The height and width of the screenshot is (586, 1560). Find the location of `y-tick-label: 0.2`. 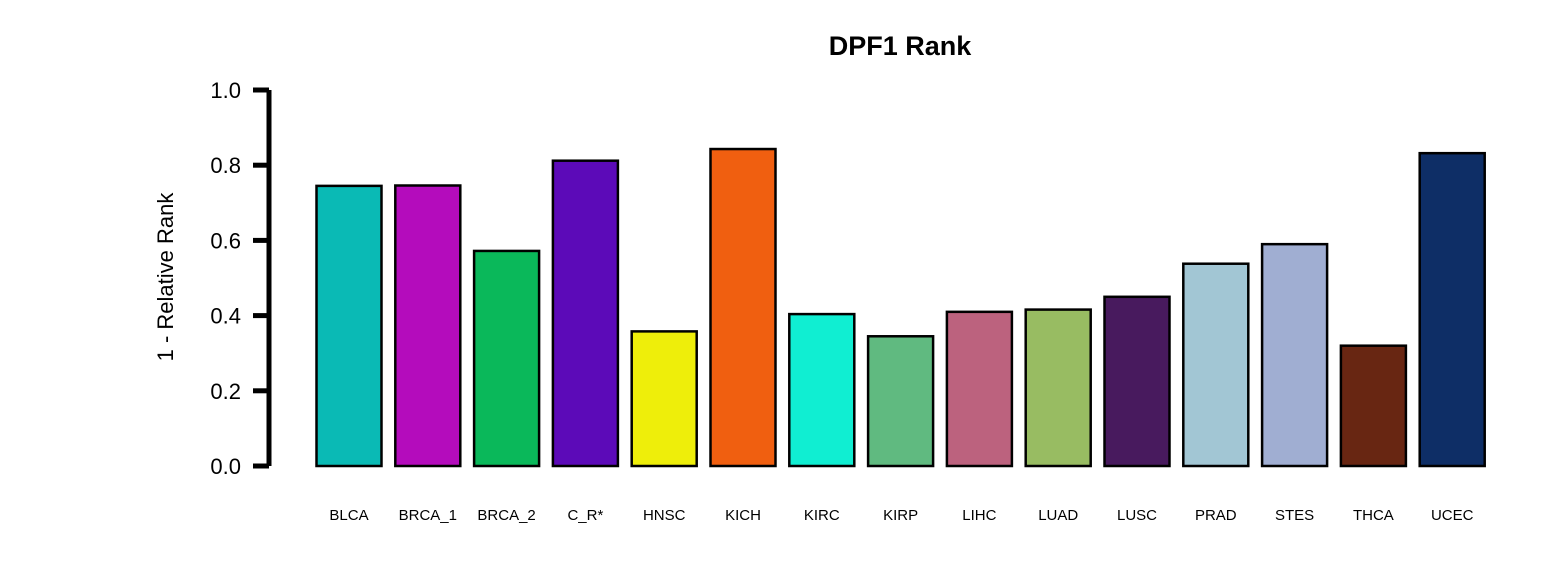

y-tick-label: 0.2 is located at coordinates (225, 391).